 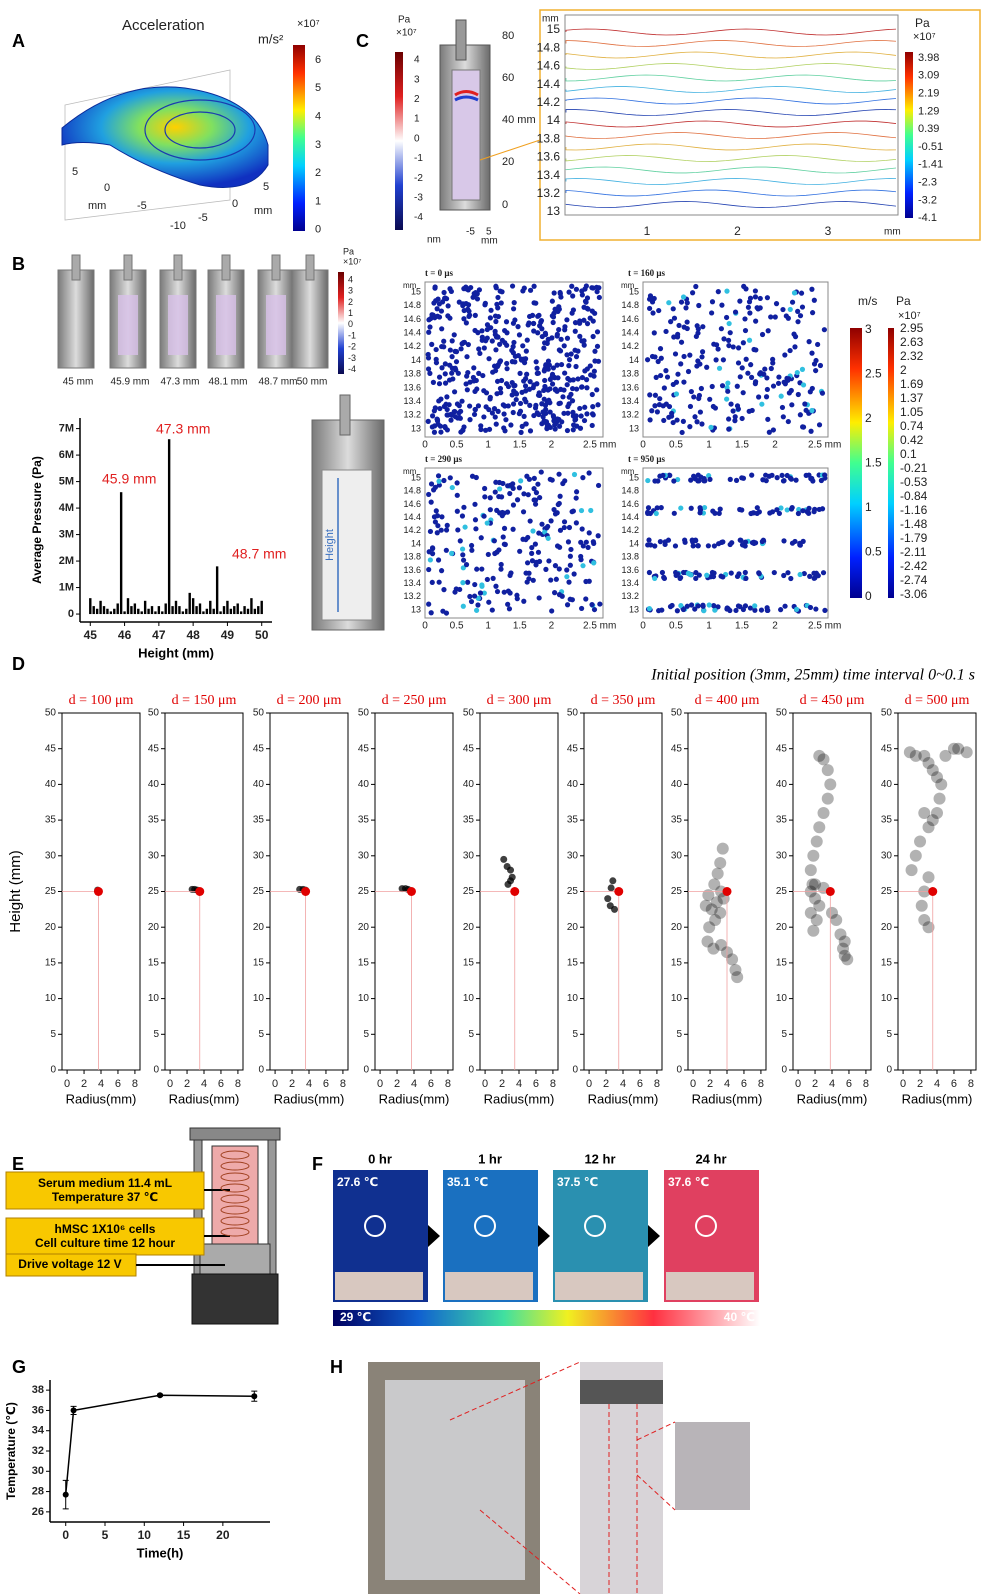 I want to click on device-label: Drive voltage 12 V, so click(x=69, y=1264).